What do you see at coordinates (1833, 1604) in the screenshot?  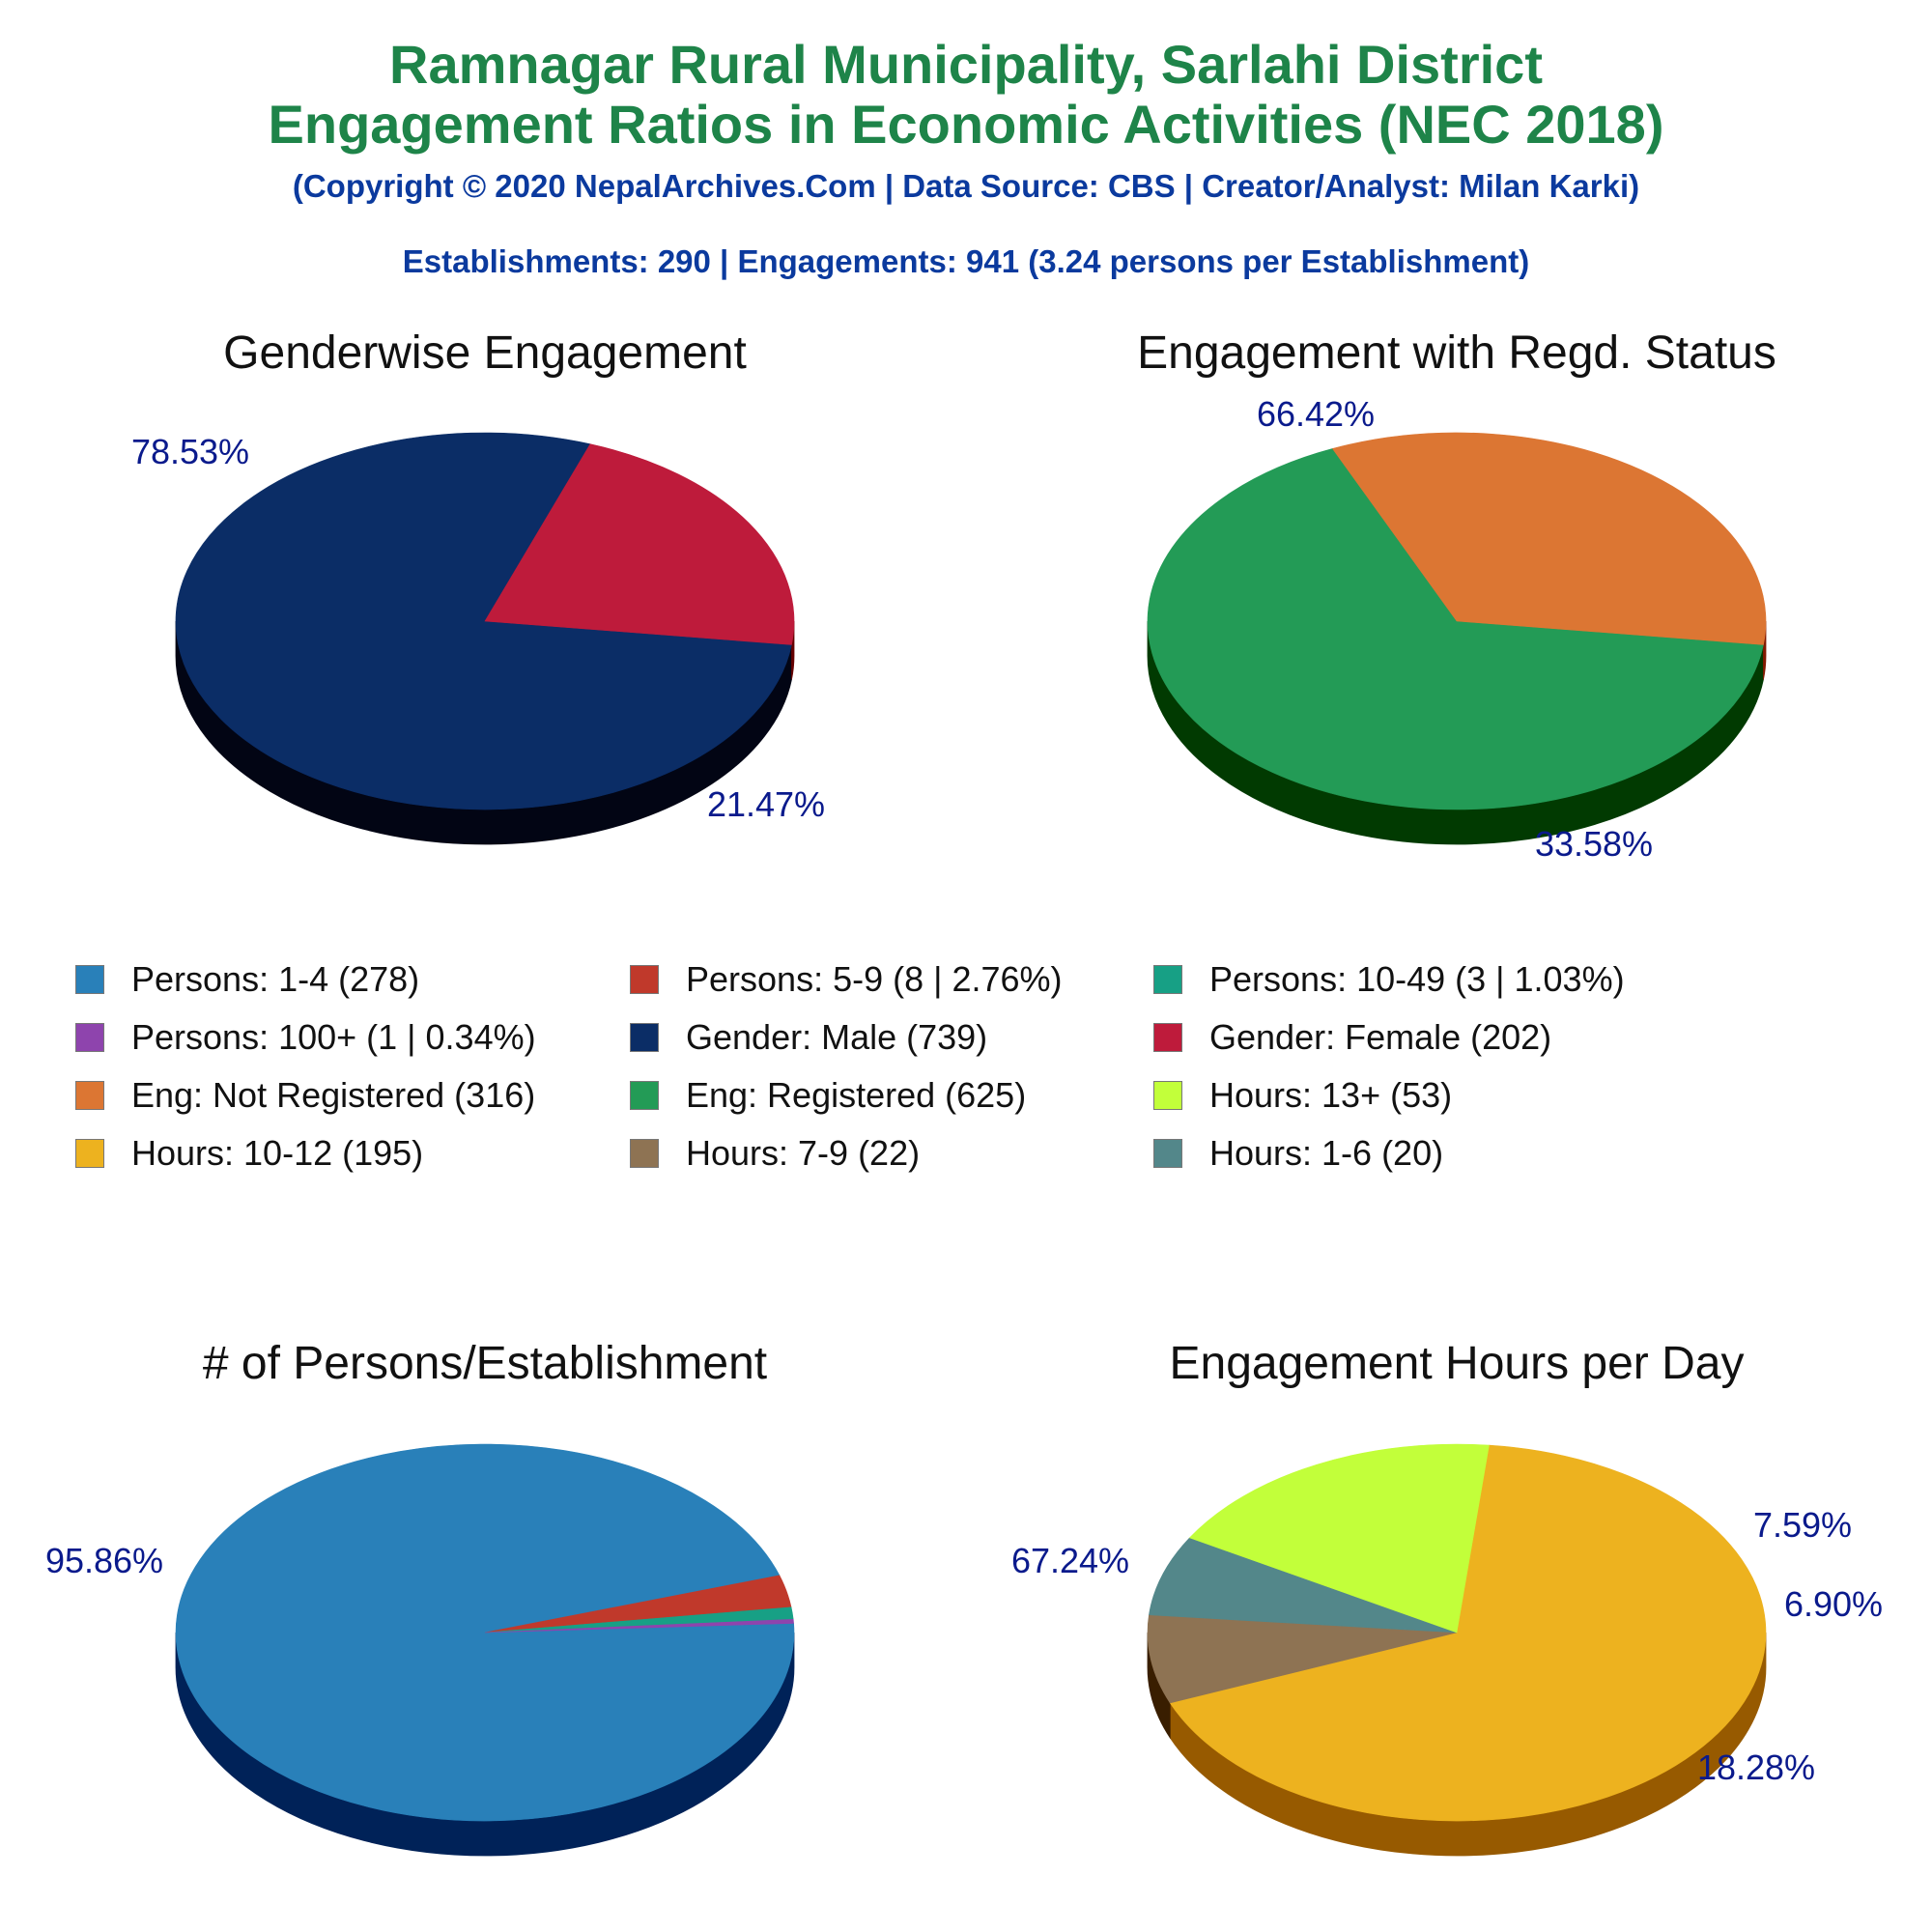 I see `pie-slice-label: 6.90%` at bounding box center [1833, 1604].